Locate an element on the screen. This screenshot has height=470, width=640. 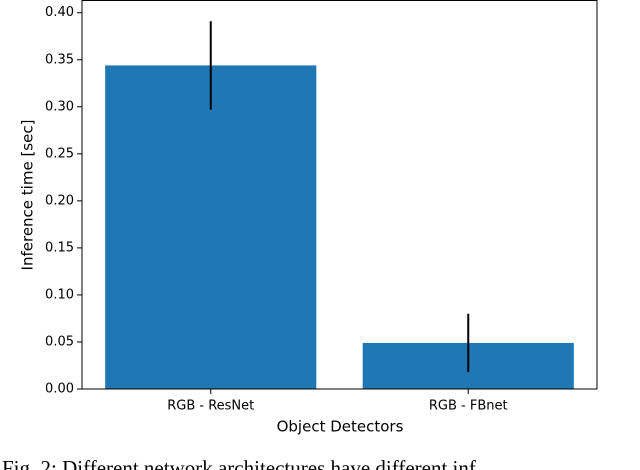
y-axis-label: Inference time [sec] is located at coordinates (28, 195).